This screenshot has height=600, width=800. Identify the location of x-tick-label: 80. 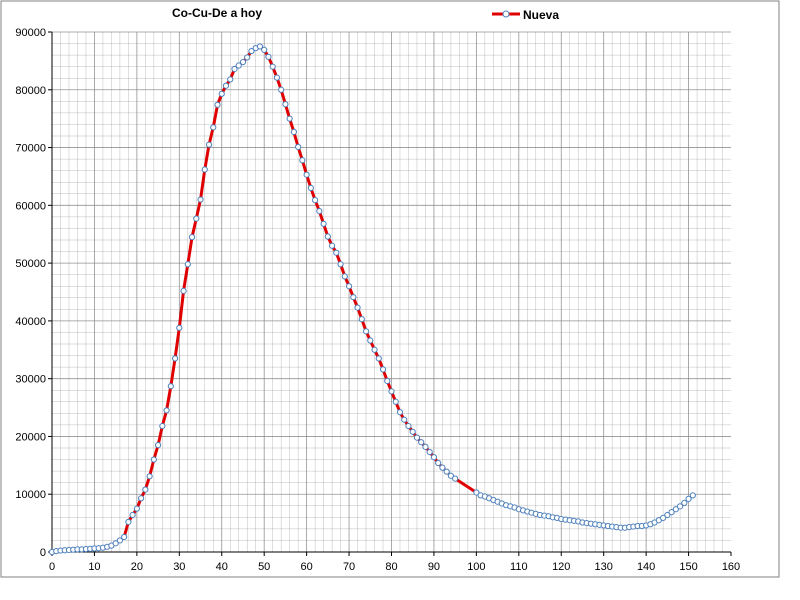
(391, 567).